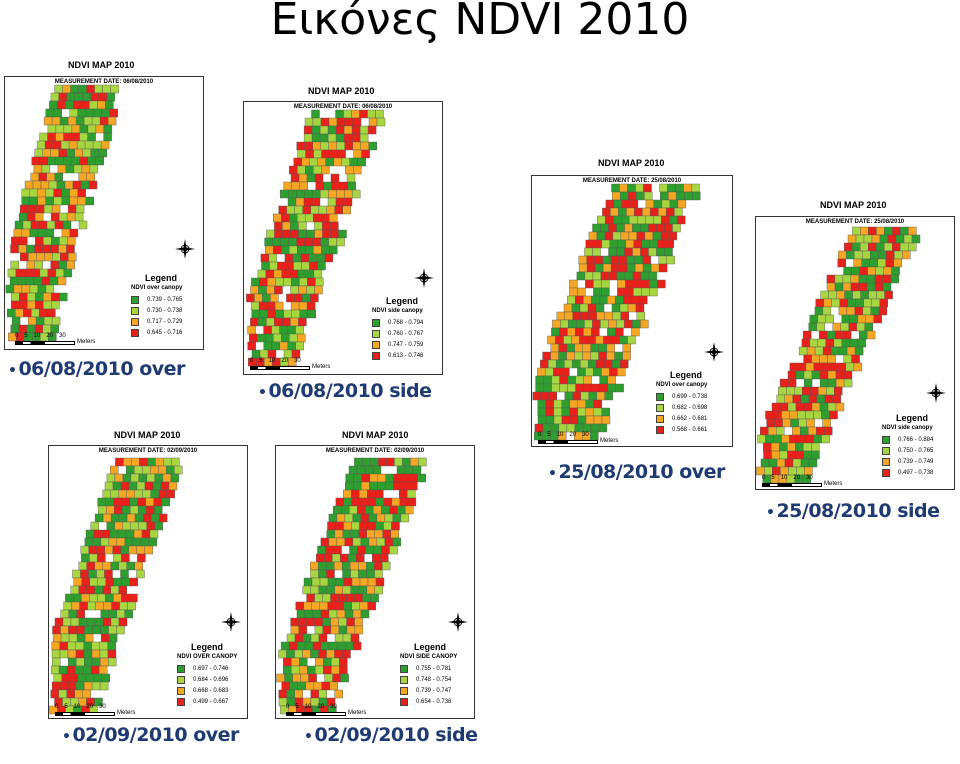 Image resolution: width=960 pixels, height=764 pixels. Describe the element at coordinates (207, 657) in the screenshot. I see `legend-subtitle: NDVI OVER CANOPY` at that location.